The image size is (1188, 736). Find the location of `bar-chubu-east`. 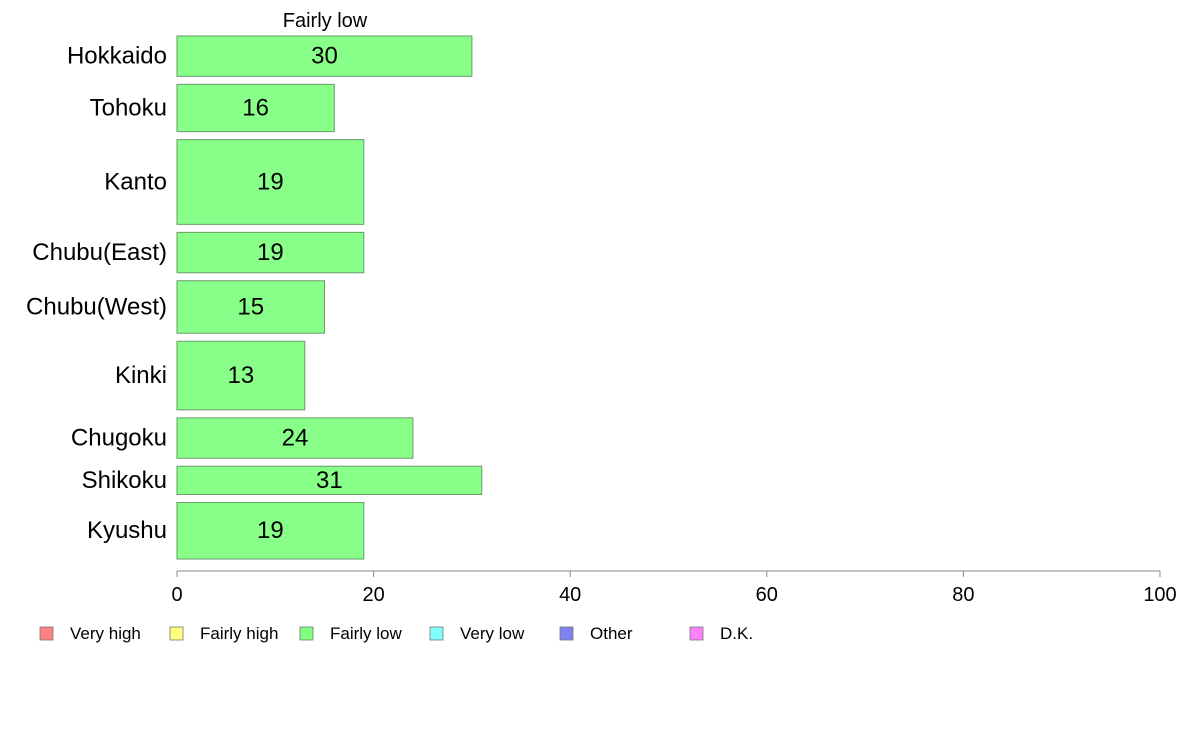

bar-chubu-east is located at coordinates (270, 252).